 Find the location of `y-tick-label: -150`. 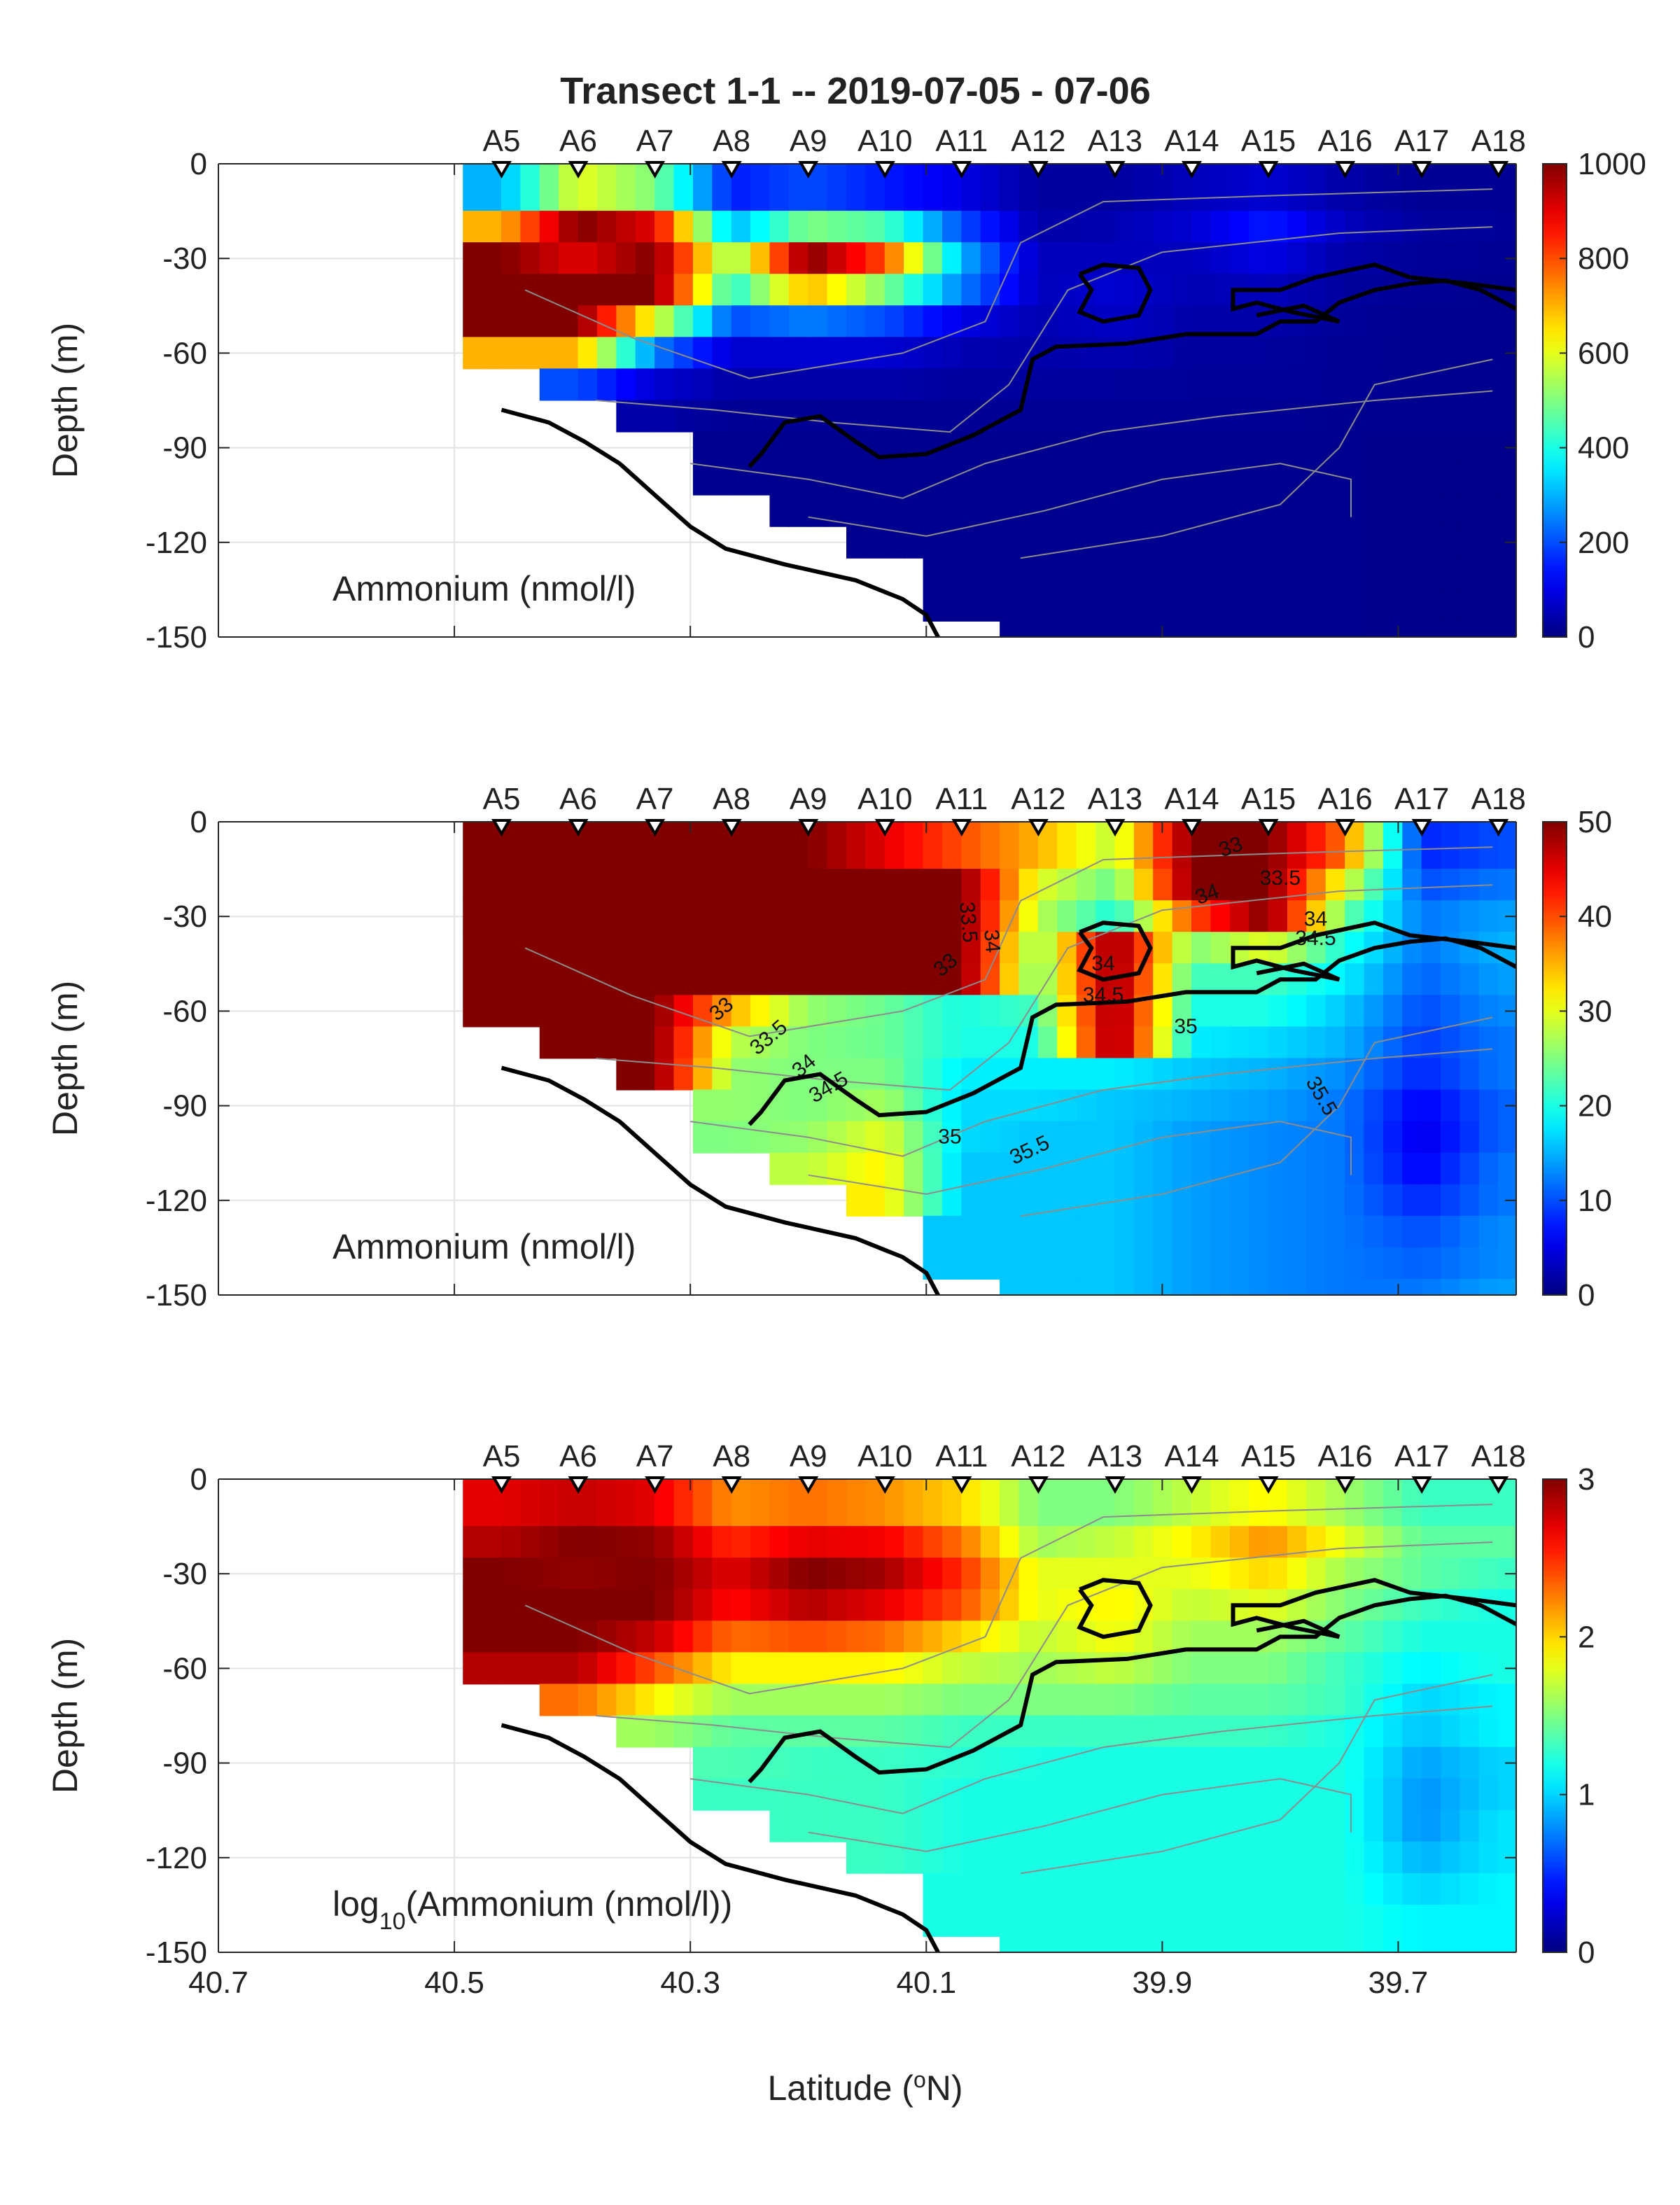

y-tick-label: -150 is located at coordinates (176, 1952).